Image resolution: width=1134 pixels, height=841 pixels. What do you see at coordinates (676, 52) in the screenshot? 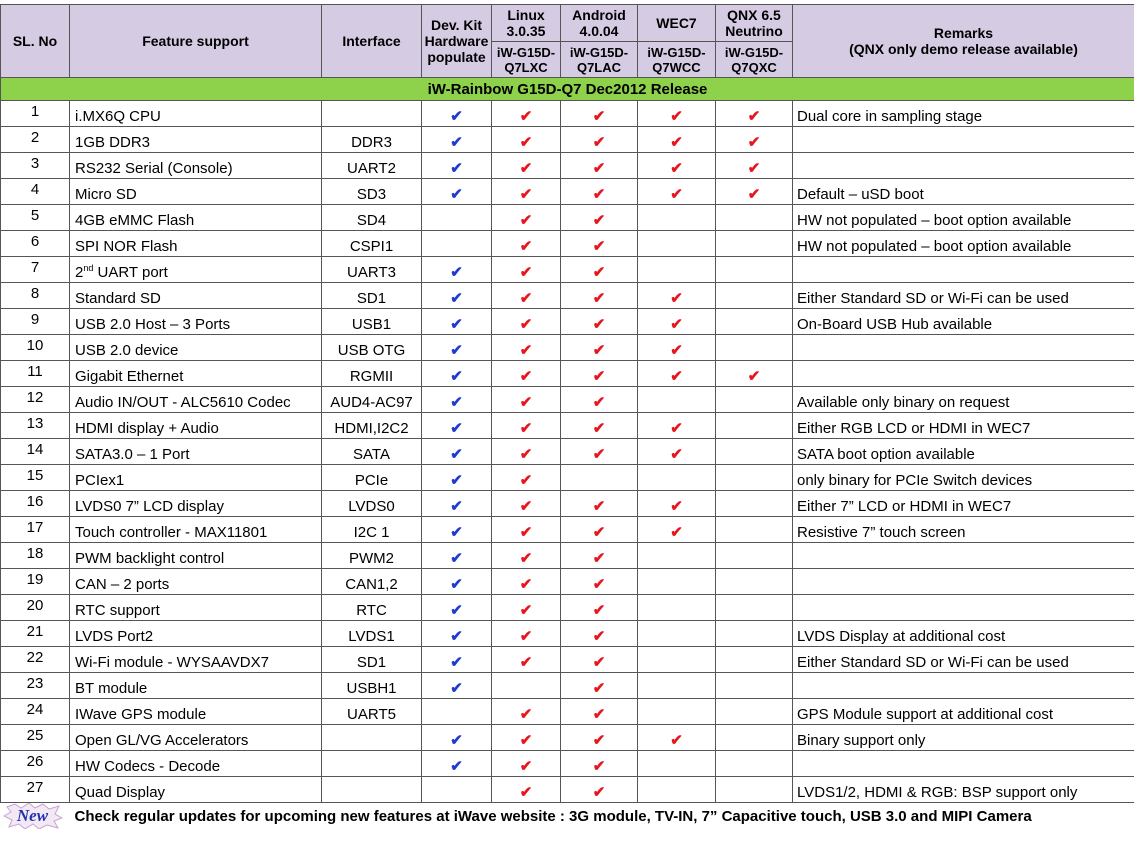
I see `header-wec7-part-line1: iW-G15D-` at bounding box center [676, 52].